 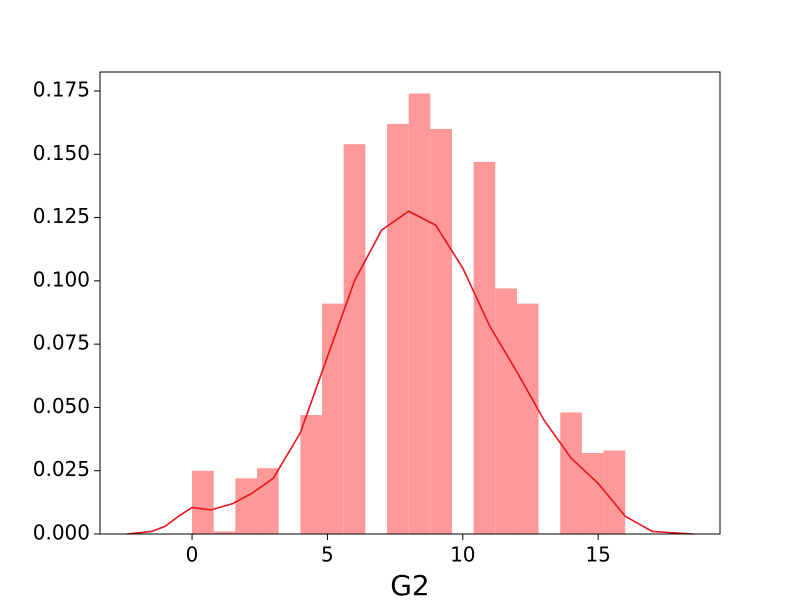 What do you see at coordinates (61, 89) in the screenshot?
I see `y-tick-label: 0.175` at bounding box center [61, 89].